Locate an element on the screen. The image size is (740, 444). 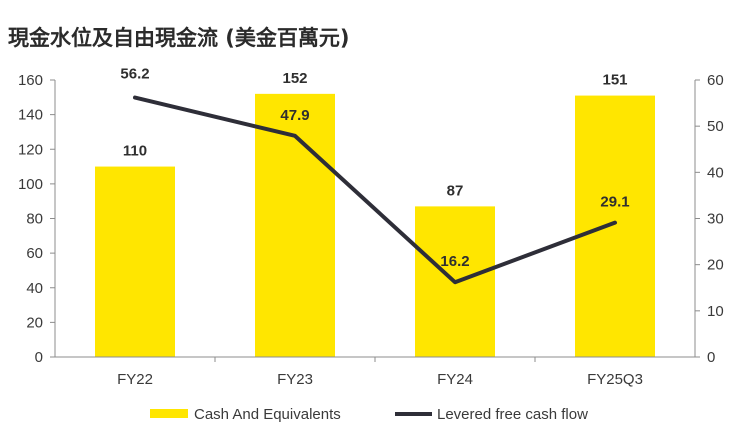
y-left-tick-label: 100 is located at coordinates (30, 184).